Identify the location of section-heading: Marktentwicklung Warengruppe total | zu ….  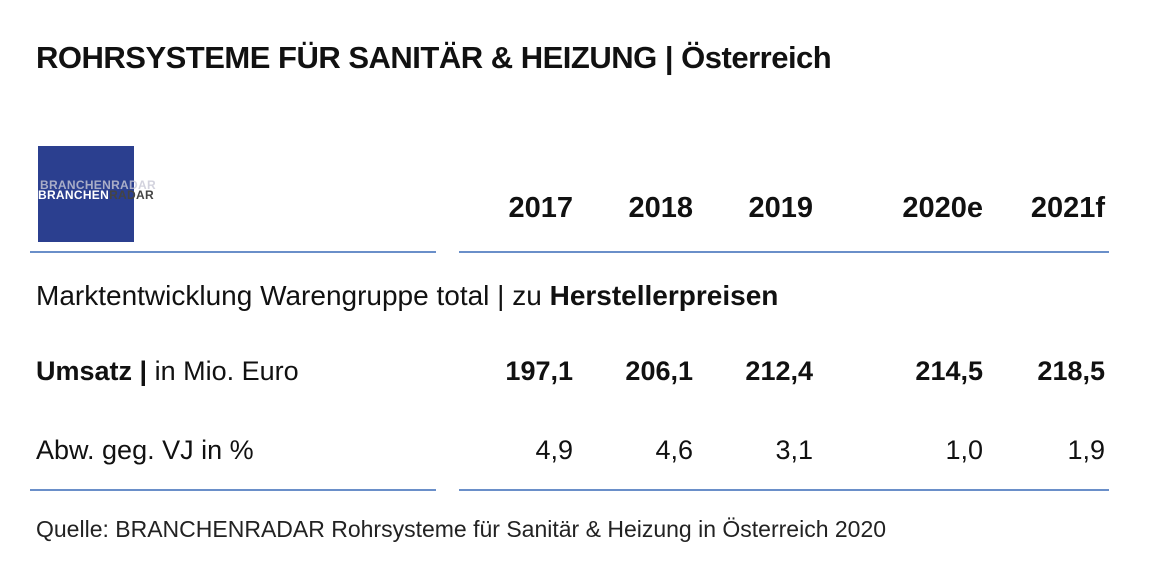
(407, 296).